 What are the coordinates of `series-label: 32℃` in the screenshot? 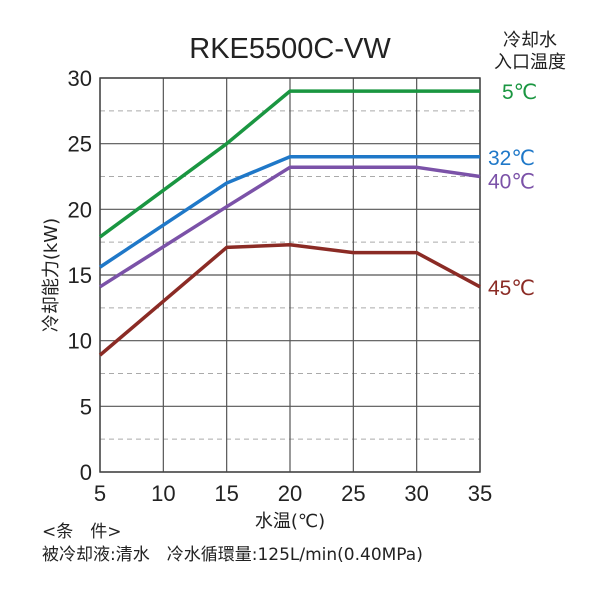 It's located at (511, 158).